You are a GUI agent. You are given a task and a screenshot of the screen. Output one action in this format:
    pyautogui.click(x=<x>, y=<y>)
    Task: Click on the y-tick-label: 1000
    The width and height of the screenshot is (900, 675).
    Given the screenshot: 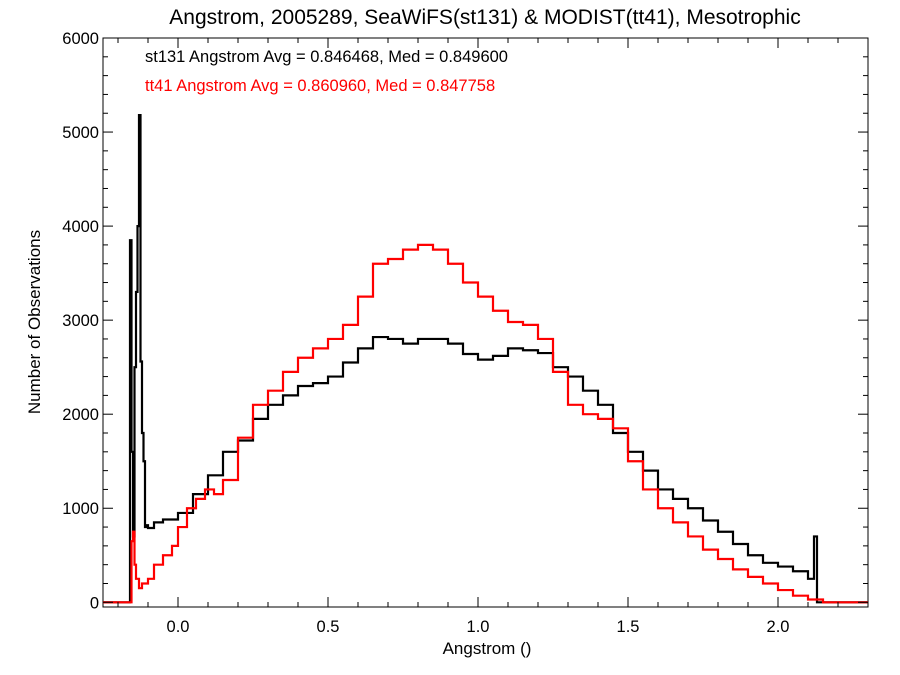 What is the action you would take?
    pyautogui.click(x=80, y=509)
    